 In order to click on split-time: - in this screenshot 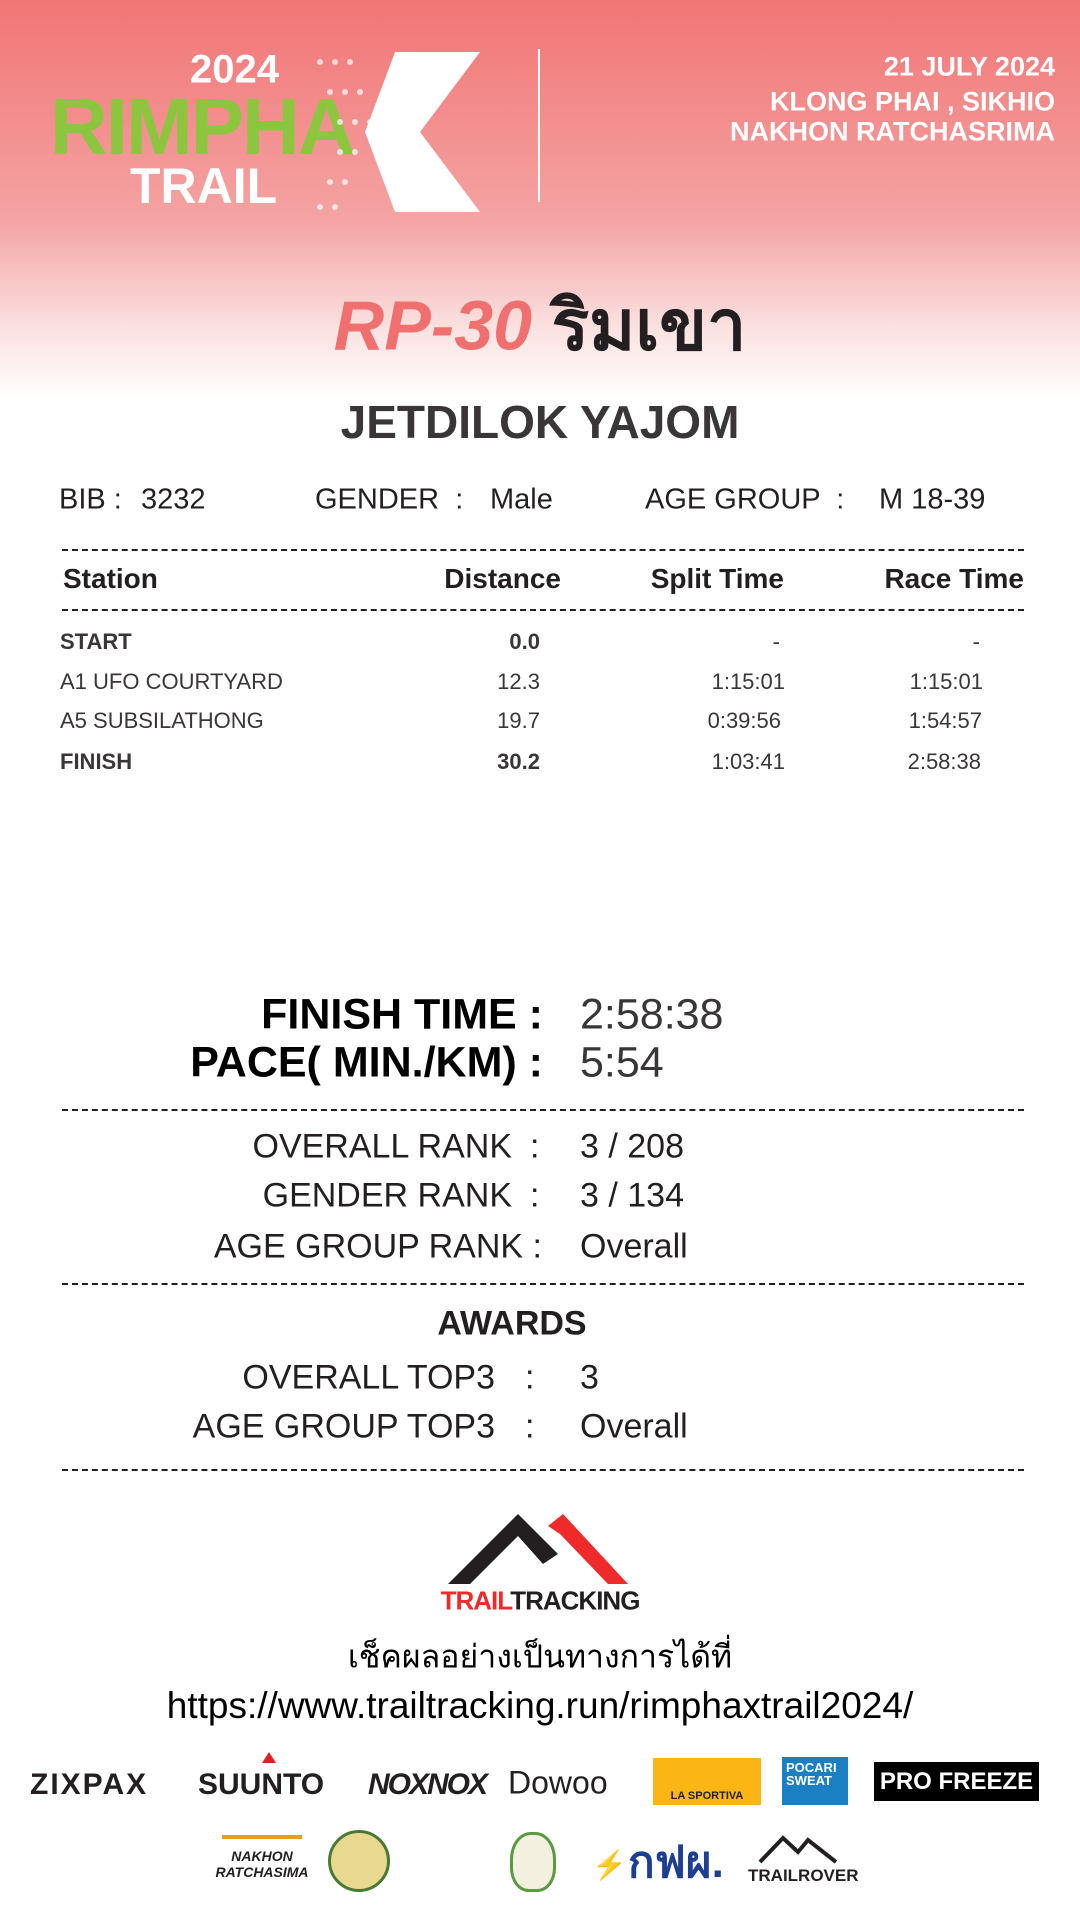, I will do `click(776, 641)`.